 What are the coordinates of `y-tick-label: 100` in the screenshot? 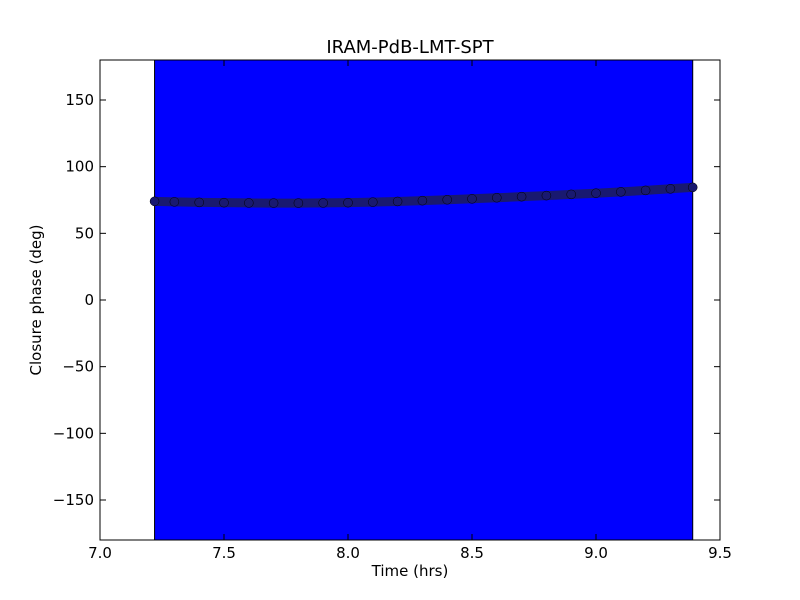 It's located at (79, 167).